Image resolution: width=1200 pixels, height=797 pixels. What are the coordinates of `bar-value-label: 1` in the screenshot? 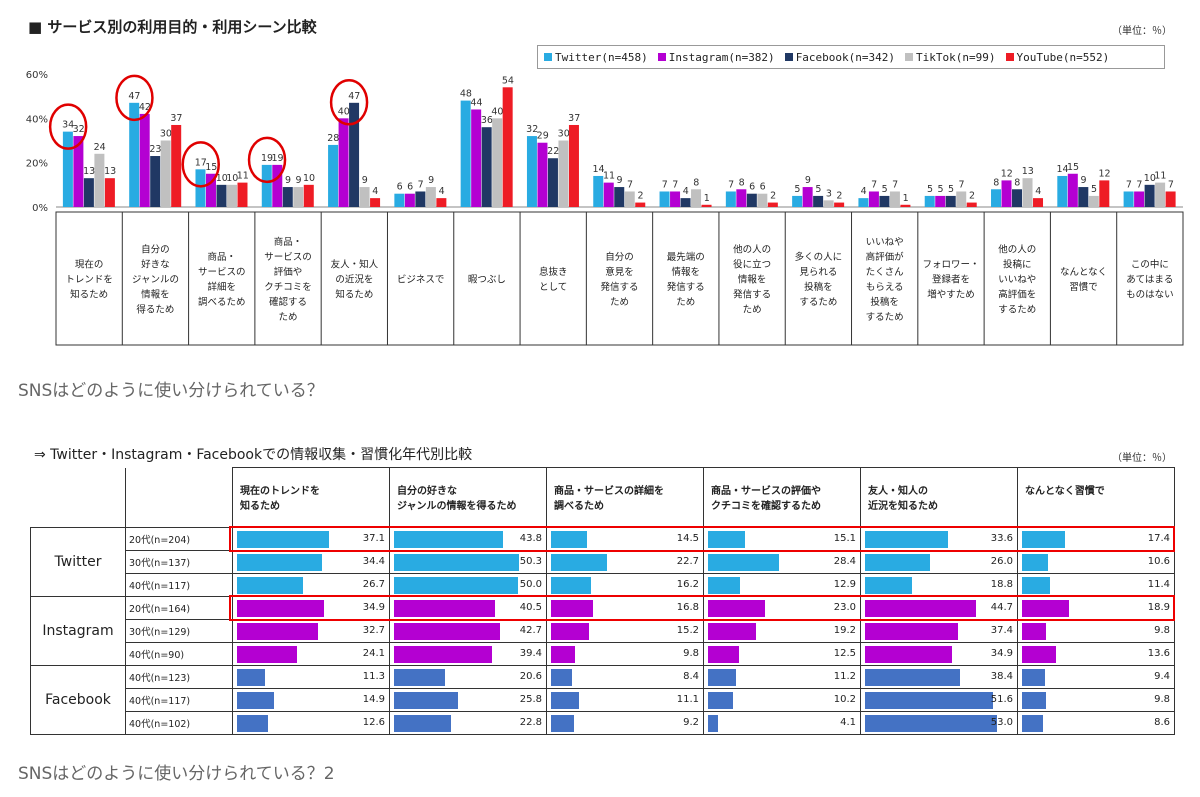 It's located at (906, 198).